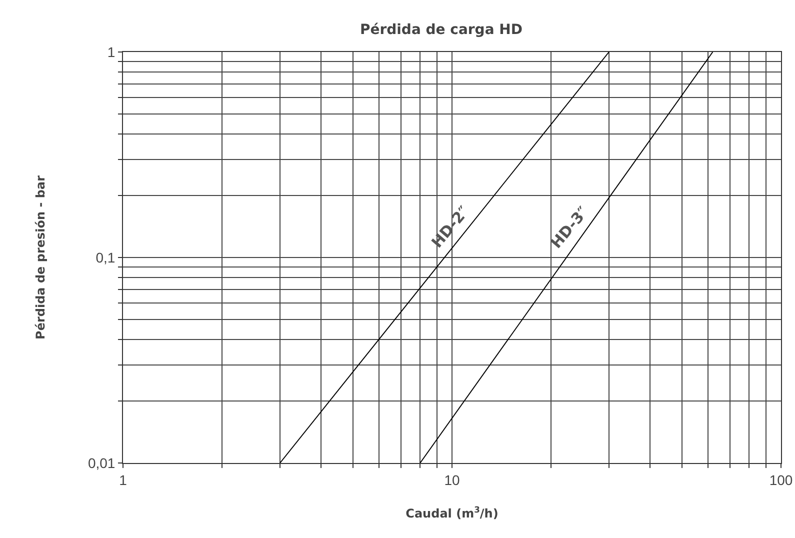  Describe the element at coordinates (123, 480) in the screenshot. I see `x-tick-label: 1` at that location.